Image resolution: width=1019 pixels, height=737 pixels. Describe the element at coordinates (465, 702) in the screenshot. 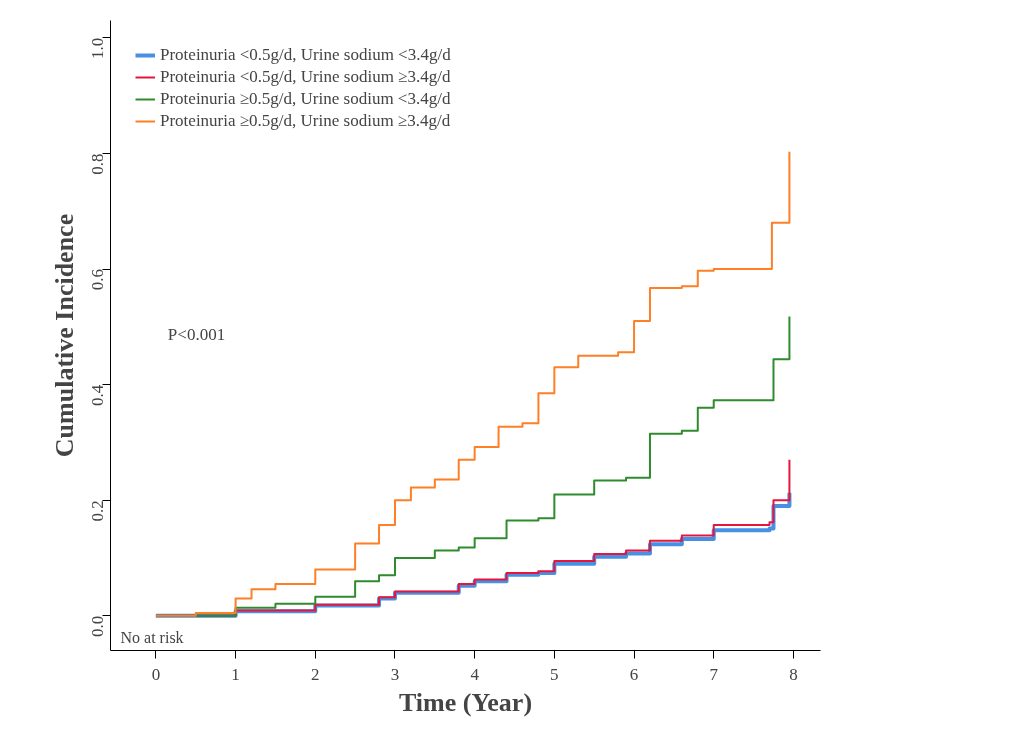

I see `x-axis-title: Time (Year)` at that location.